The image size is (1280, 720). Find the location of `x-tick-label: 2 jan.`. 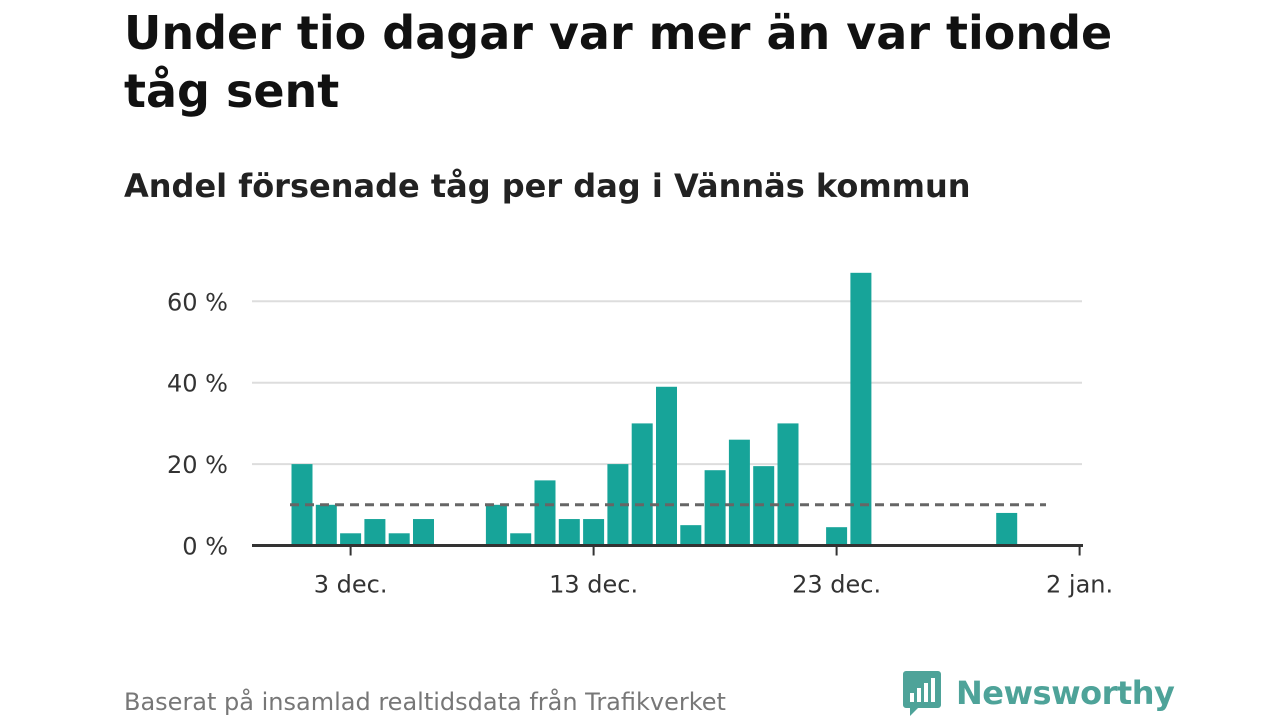

x-tick-label: 2 jan. is located at coordinates (1079, 585).